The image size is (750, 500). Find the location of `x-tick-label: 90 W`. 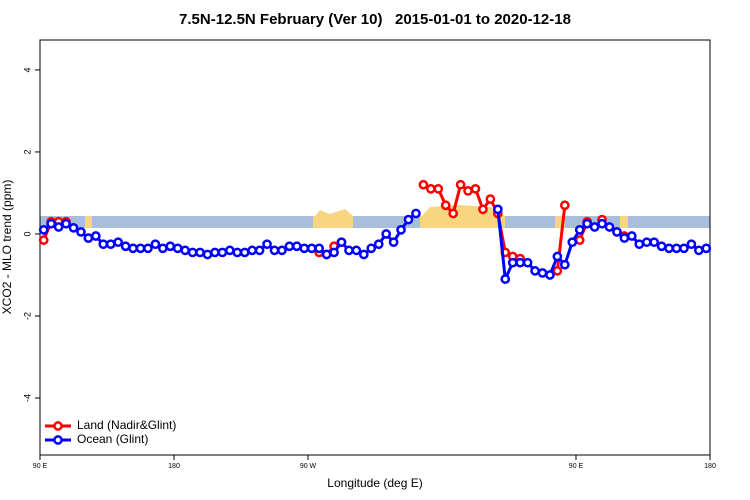

x-tick-label: 90 W is located at coordinates (308, 466).